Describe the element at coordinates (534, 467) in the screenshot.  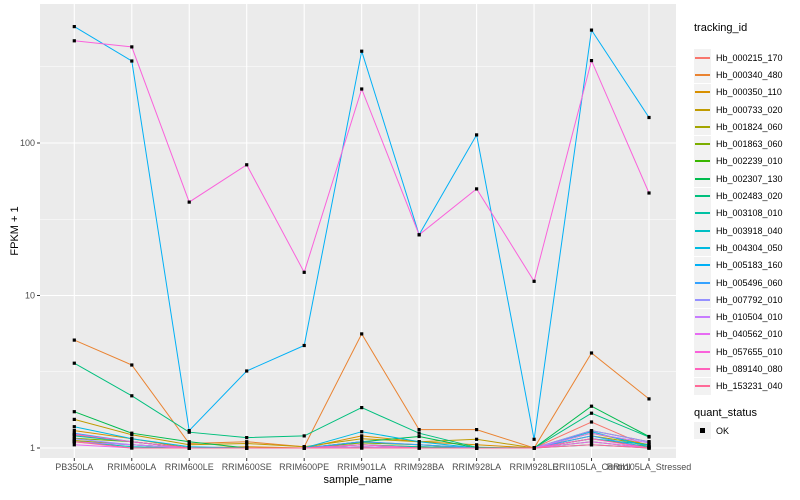
I see `x-tick-label: RRIM928LE` at that location.